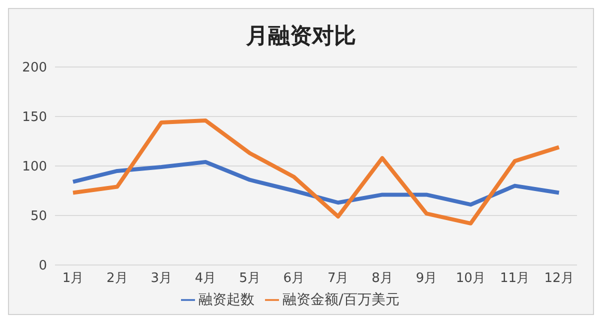  What do you see at coordinates (42, 266) in the screenshot?
I see `y-tick-label: 0` at bounding box center [42, 266].